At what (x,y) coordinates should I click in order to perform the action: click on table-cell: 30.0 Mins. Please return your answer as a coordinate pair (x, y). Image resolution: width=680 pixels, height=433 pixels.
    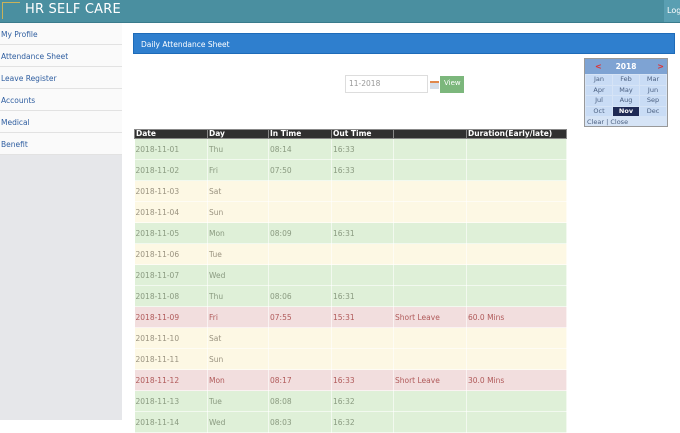
    Looking at the image, I should click on (516, 380).